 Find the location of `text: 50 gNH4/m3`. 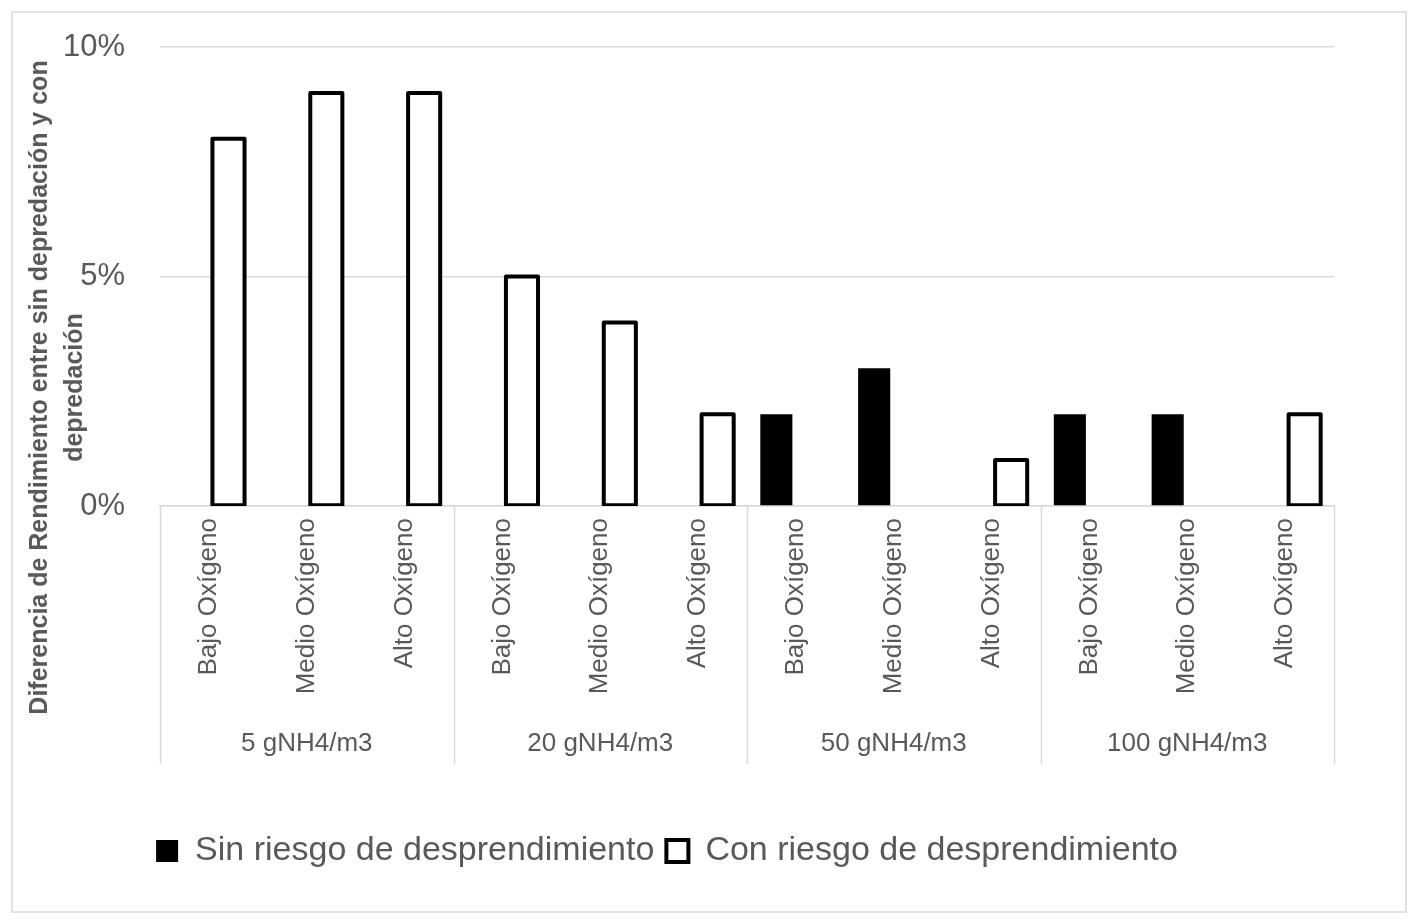

text: 50 gNH4/m3 is located at coordinates (893, 742).